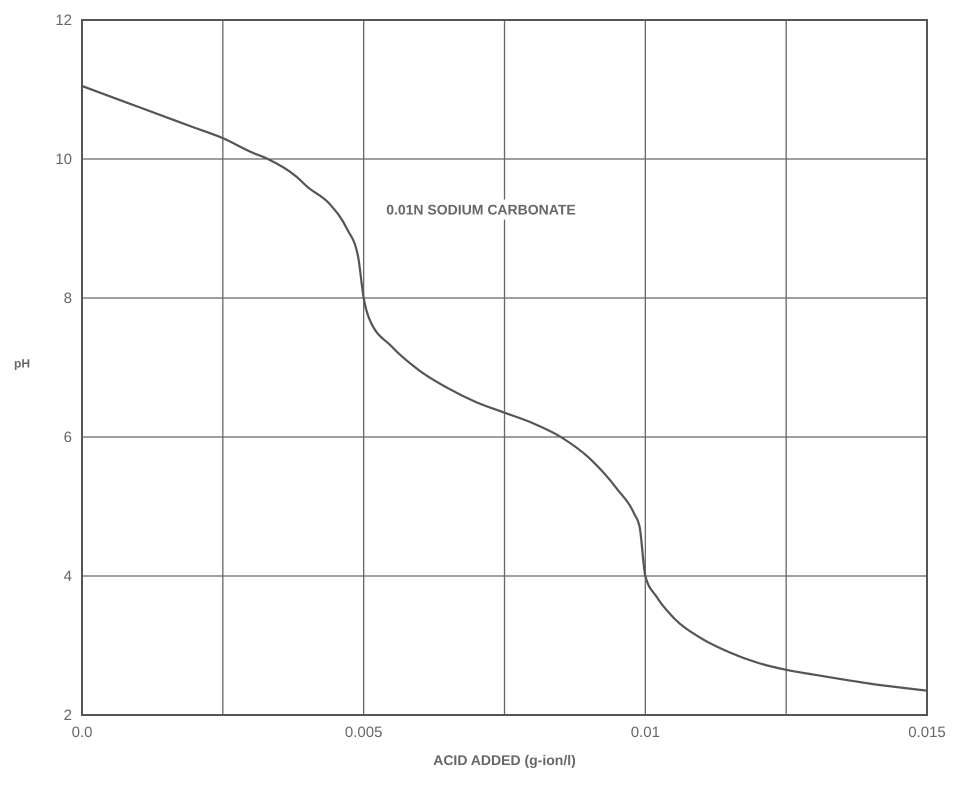 The image size is (965, 793). Describe the element at coordinates (363, 732) in the screenshot. I see `x-tick-label: 0.005` at that location.